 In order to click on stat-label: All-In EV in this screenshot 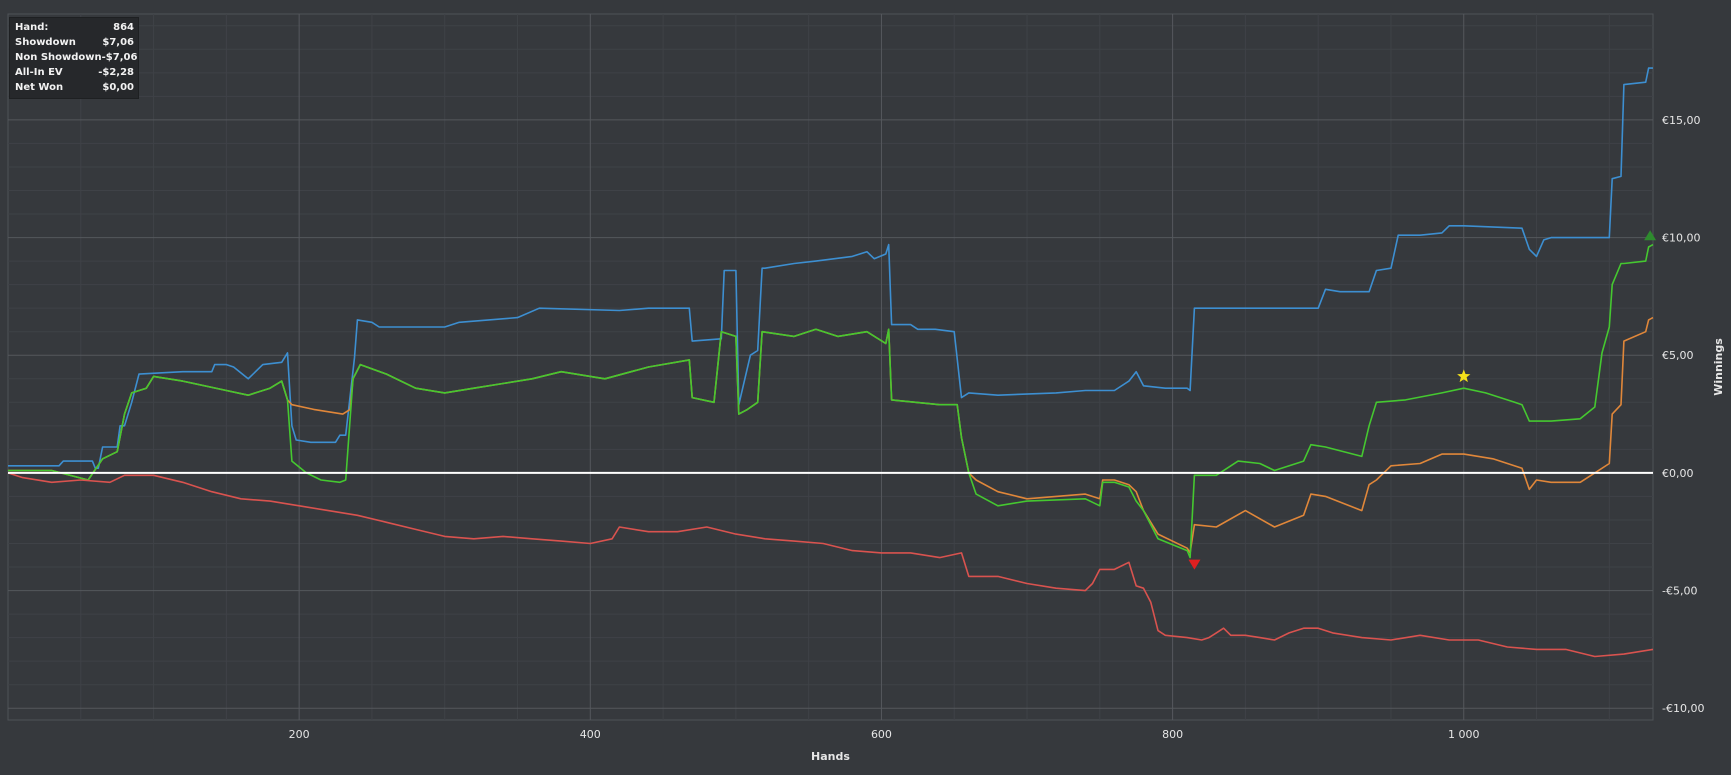, I will do `click(39, 72)`.